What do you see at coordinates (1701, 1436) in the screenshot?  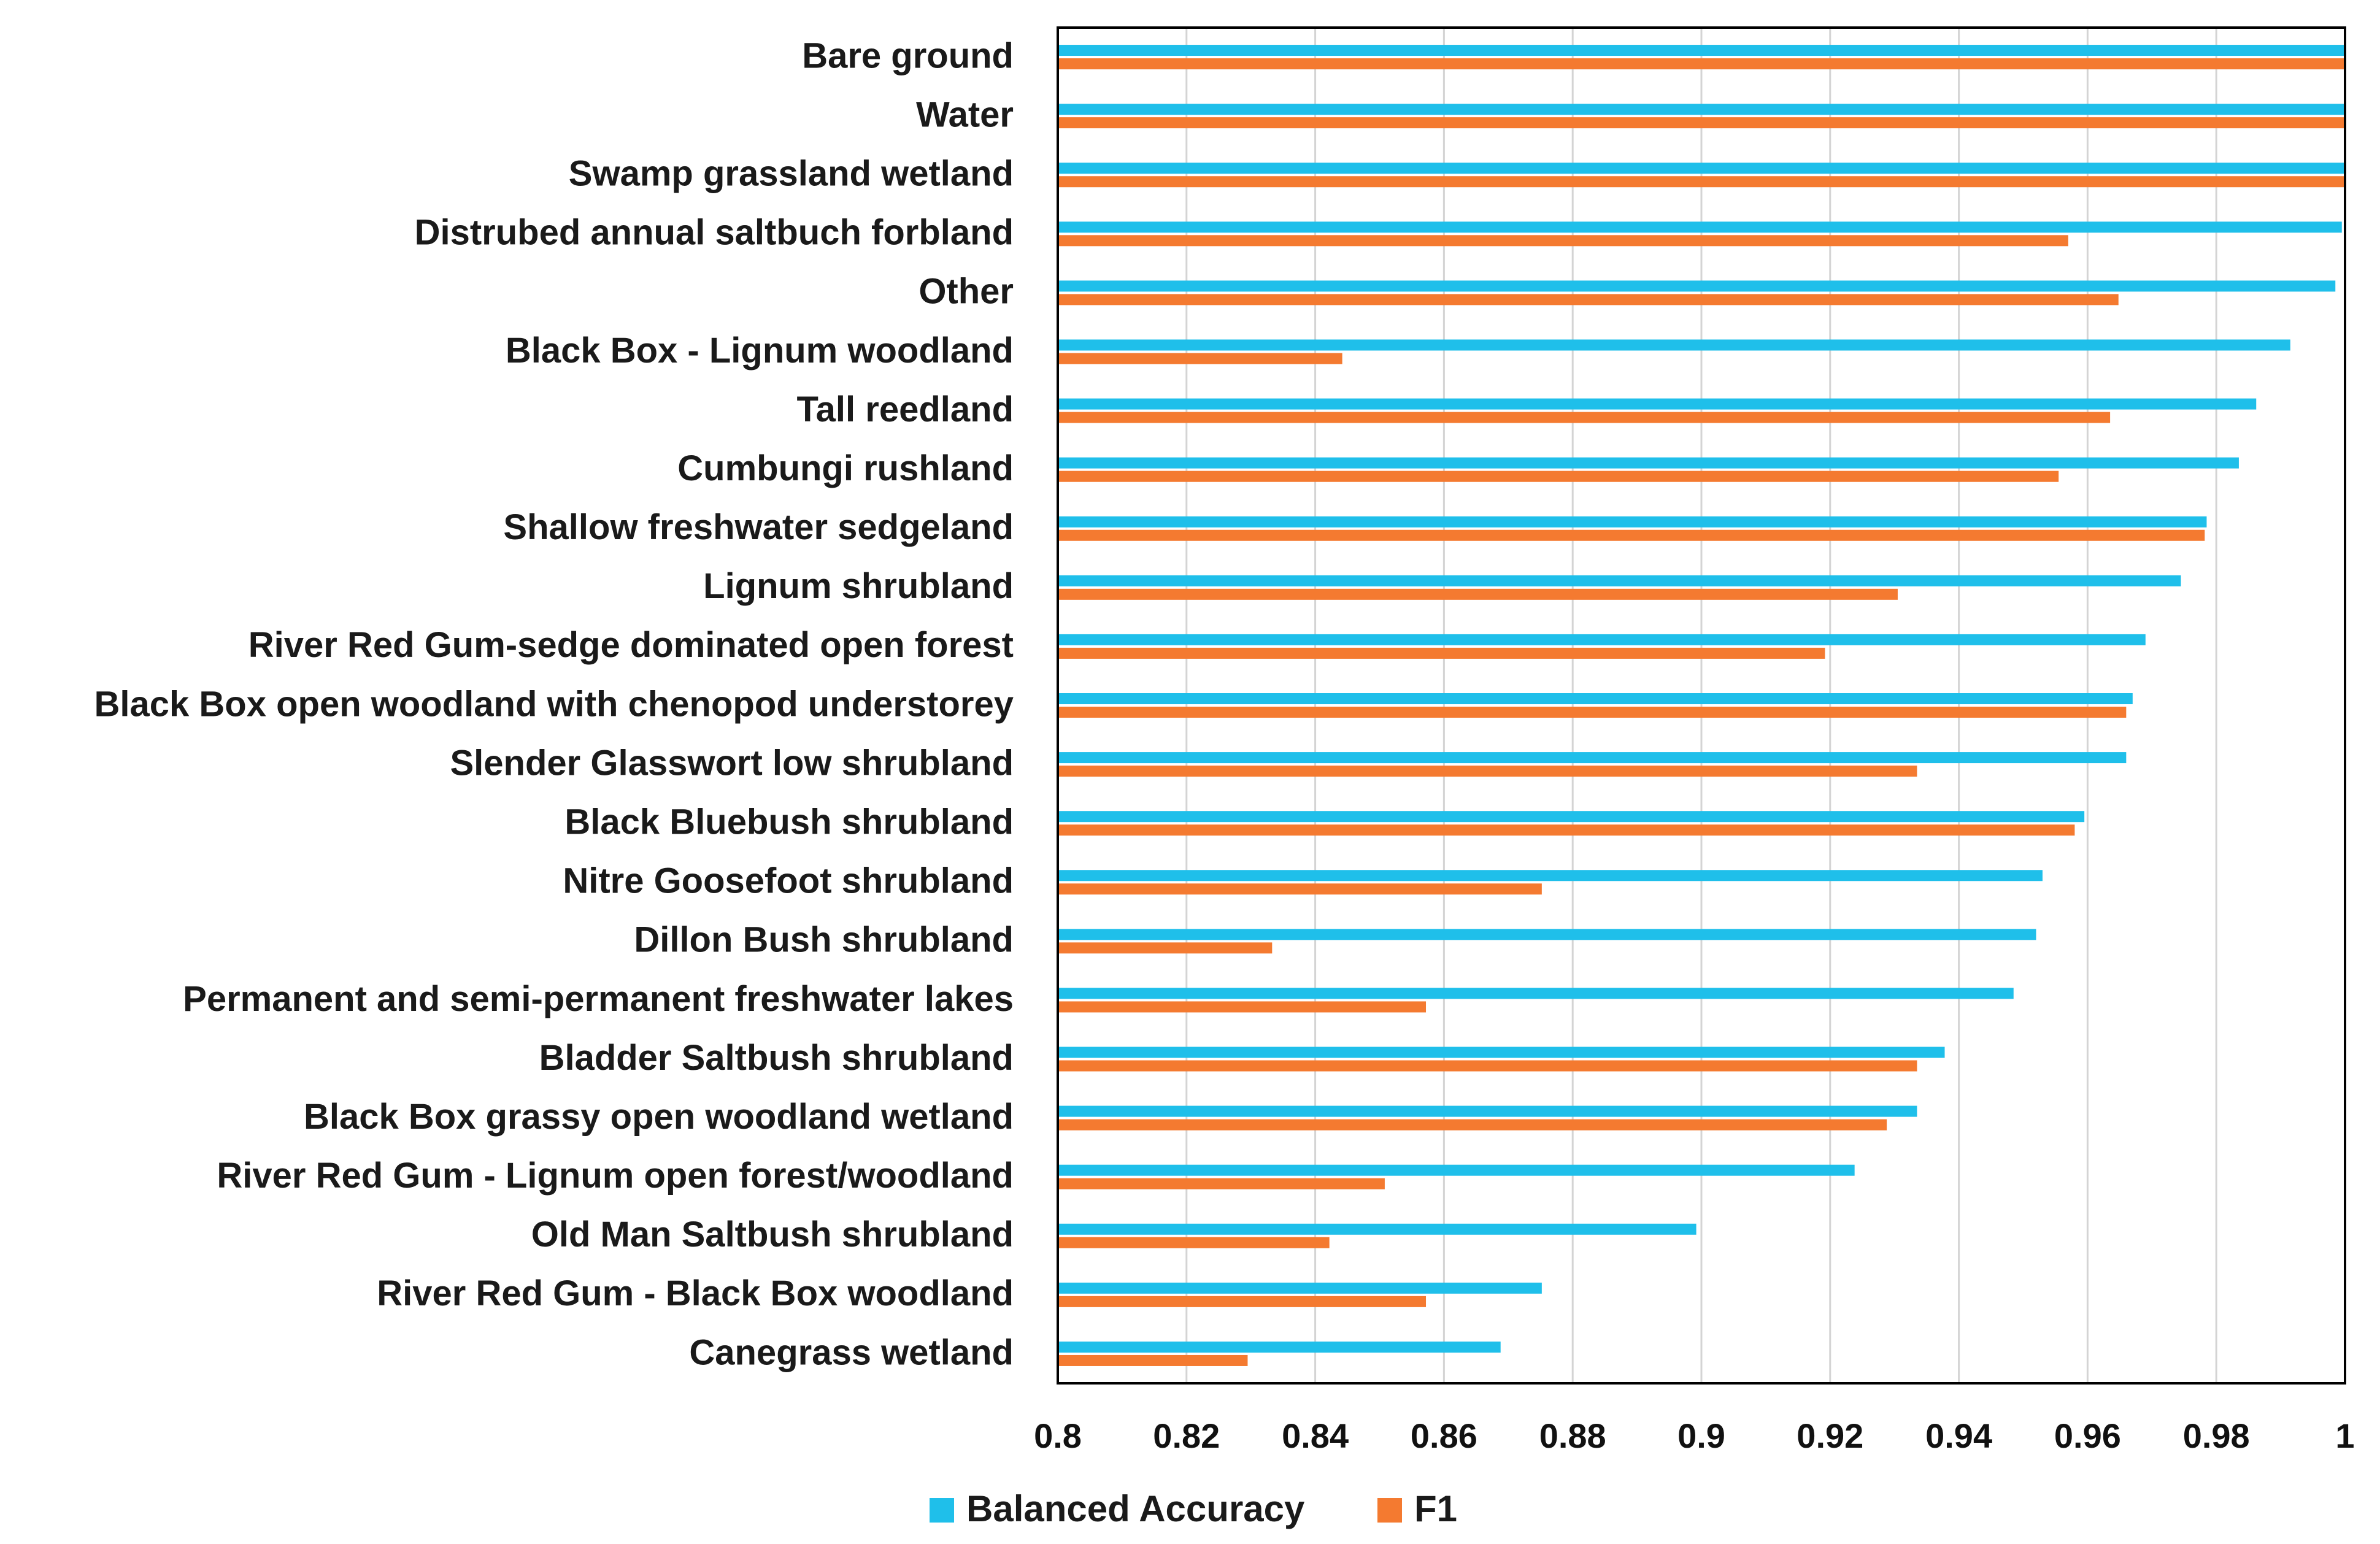 I see `x-tick-label: 0.9` at bounding box center [1701, 1436].